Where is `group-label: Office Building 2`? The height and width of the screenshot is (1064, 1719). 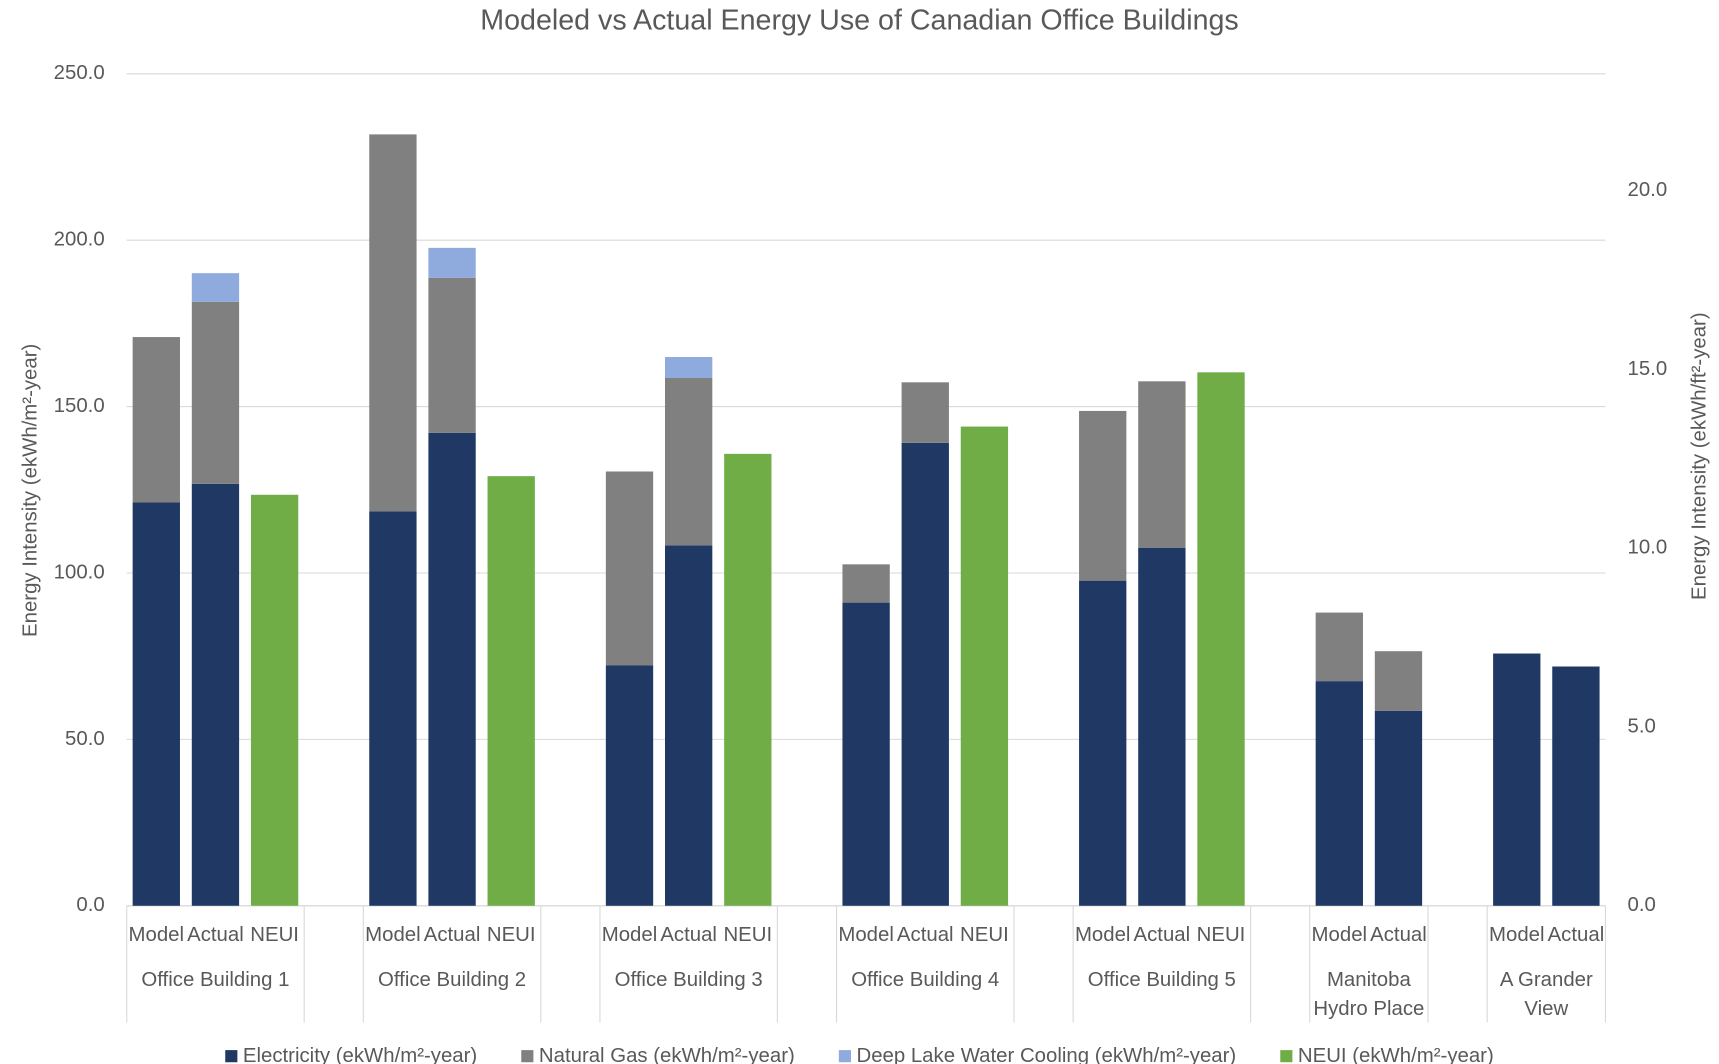
group-label: Office Building 2 is located at coordinates (452, 979).